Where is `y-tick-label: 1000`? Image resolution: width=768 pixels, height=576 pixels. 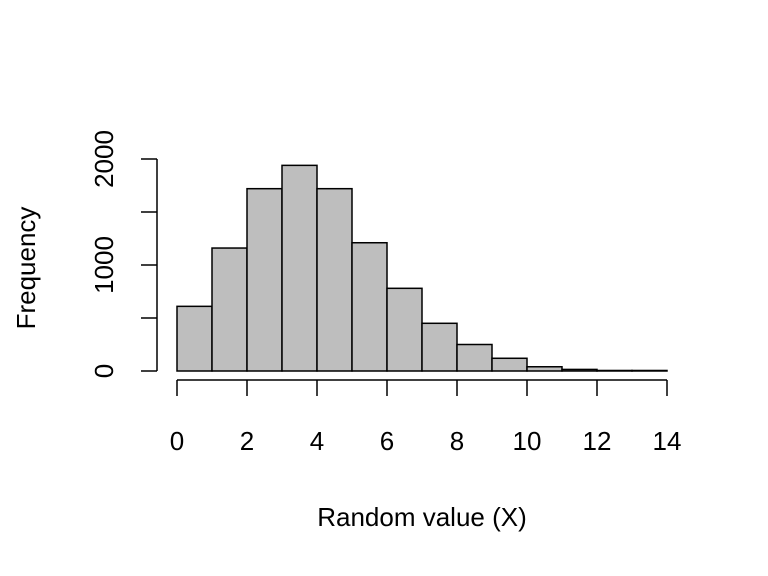 y-tick-label: 1000 is located at coordinates (104, 265).